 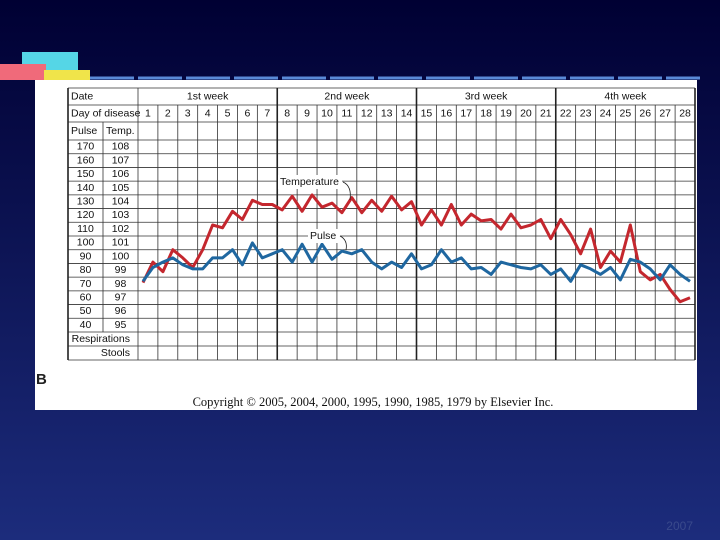 What do you see at coordinates (86, 297) in the screenshot?
I see `y2-tick-label: 60` at bounding box center [86, 297].